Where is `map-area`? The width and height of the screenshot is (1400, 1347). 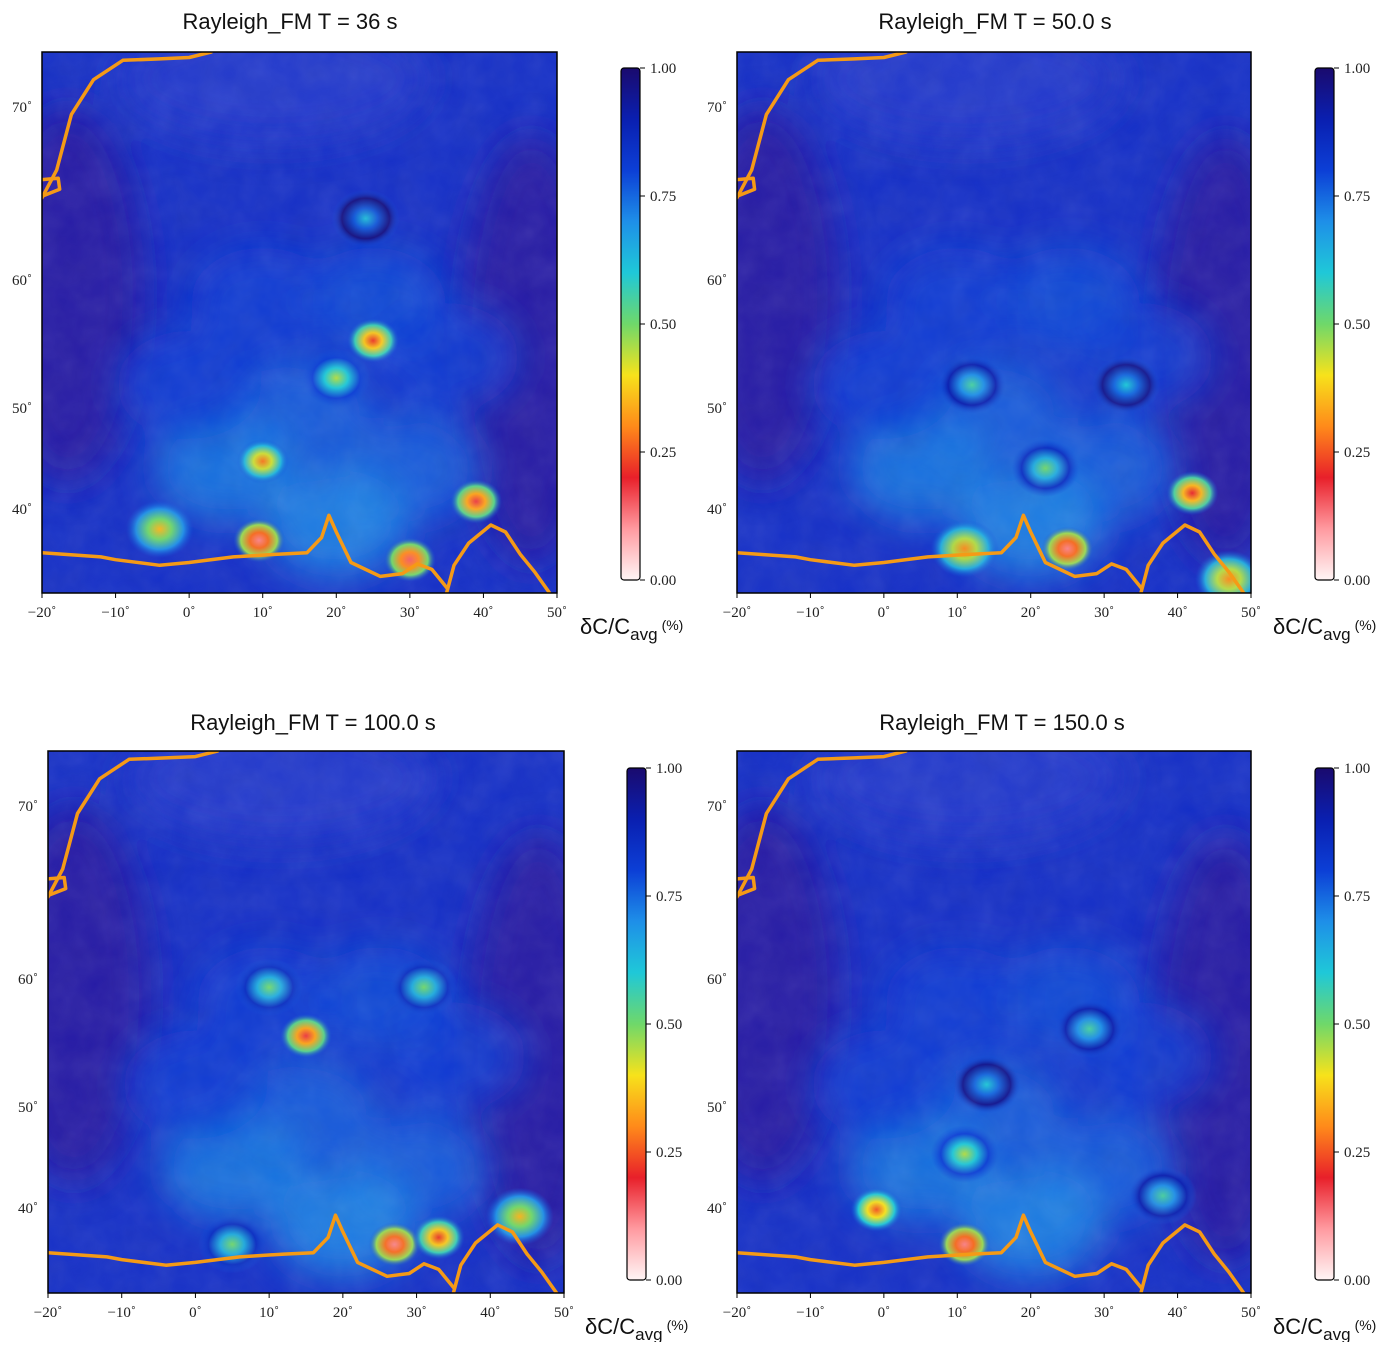
map-area is located at coordinates (994, 1022).